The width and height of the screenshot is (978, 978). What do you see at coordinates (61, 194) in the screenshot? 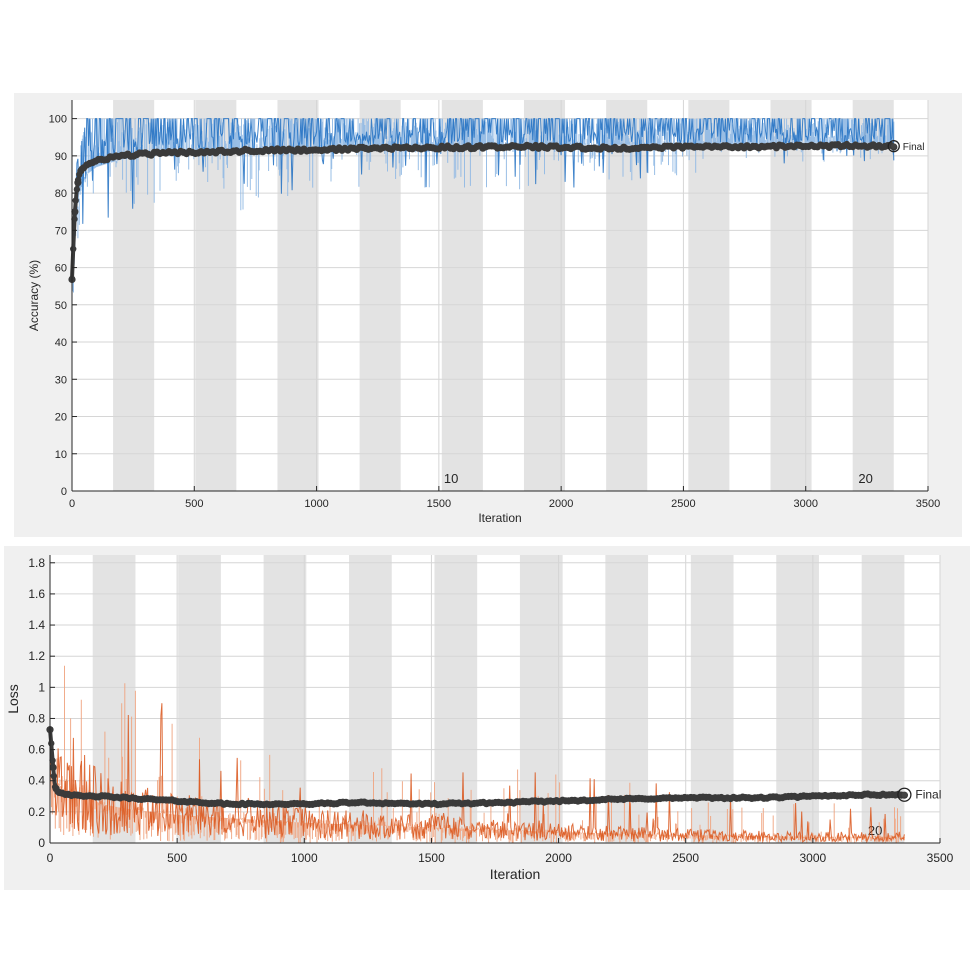
I see `accuracy-y-tick-label: 80` at bounding box center [61, 194].